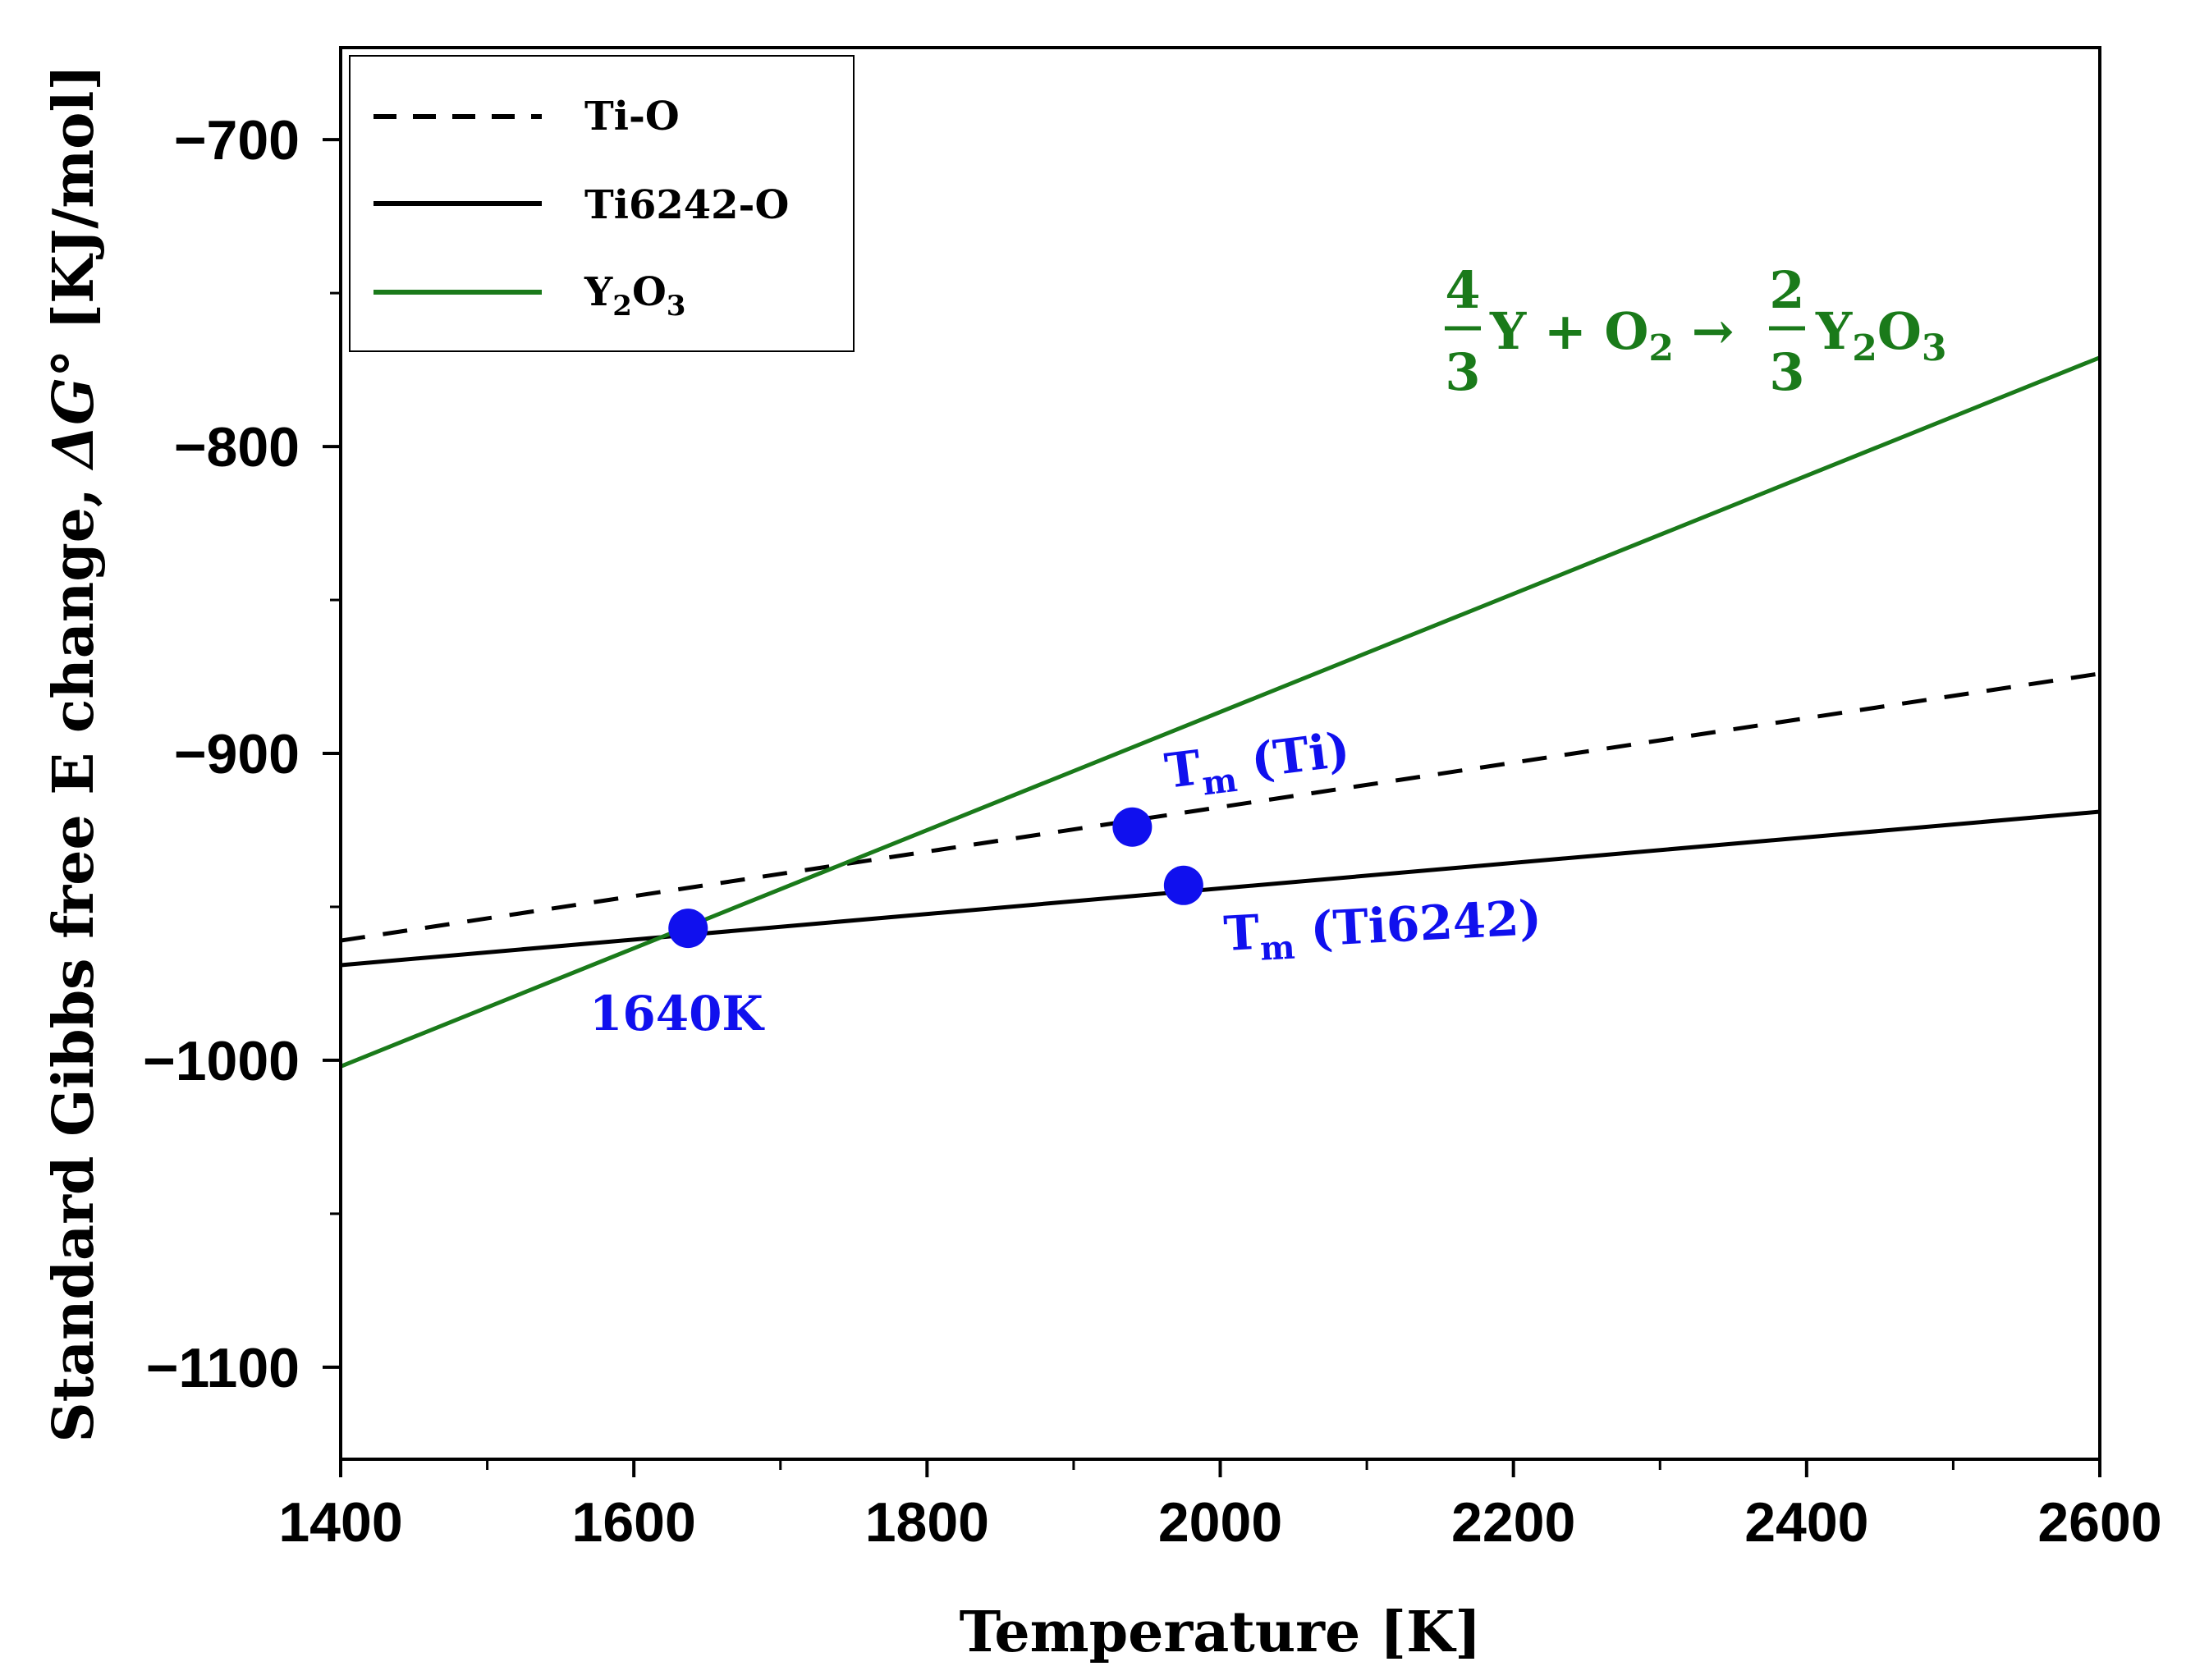 The height and width of the screenshot is (1680, 2186). I want to click on annotation-tm-ti6242: Tm (Ti6242), so click(1382, 930).